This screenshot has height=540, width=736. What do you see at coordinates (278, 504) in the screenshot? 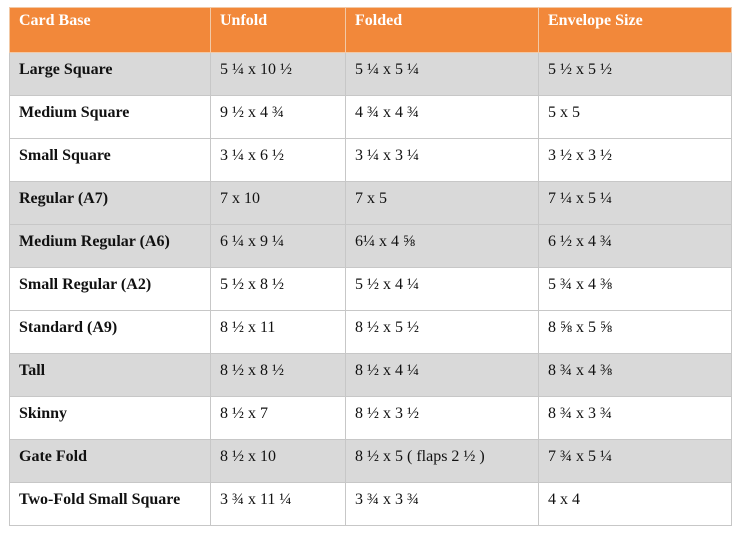
I see `unfold-cell: 3 ¾ x 11 ¼` at bounding box center [278, 504].